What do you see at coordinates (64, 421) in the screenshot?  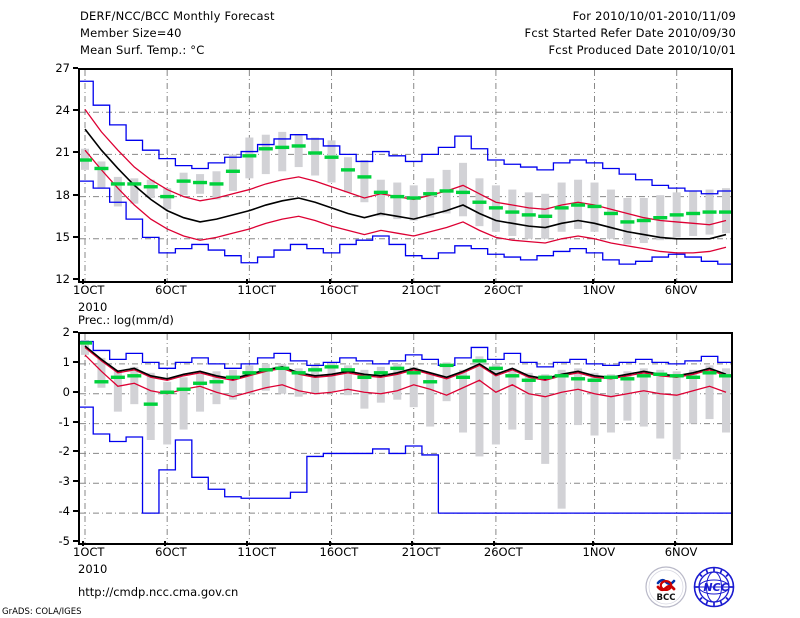 I see `y-tick-label: -1` at bounding box center [64, 421].